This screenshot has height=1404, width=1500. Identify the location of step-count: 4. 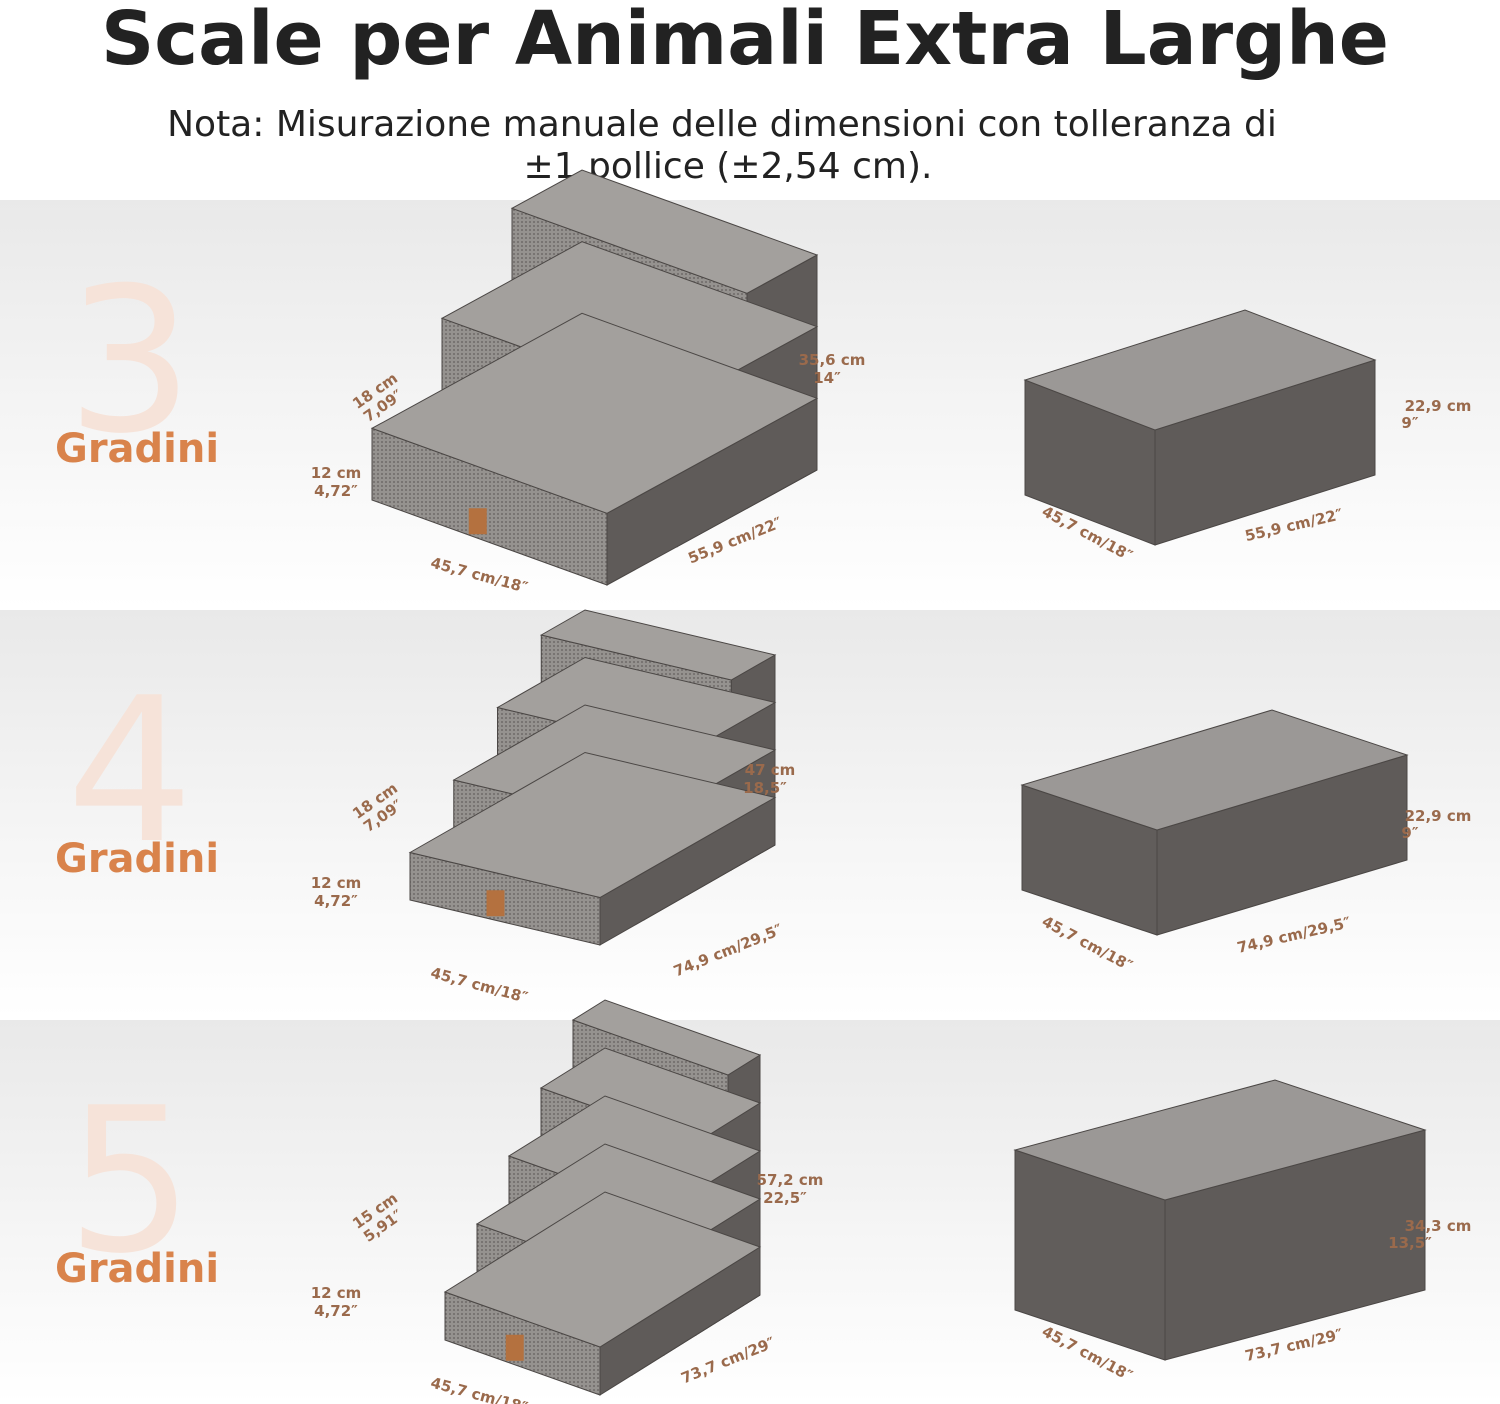
(129, 771).